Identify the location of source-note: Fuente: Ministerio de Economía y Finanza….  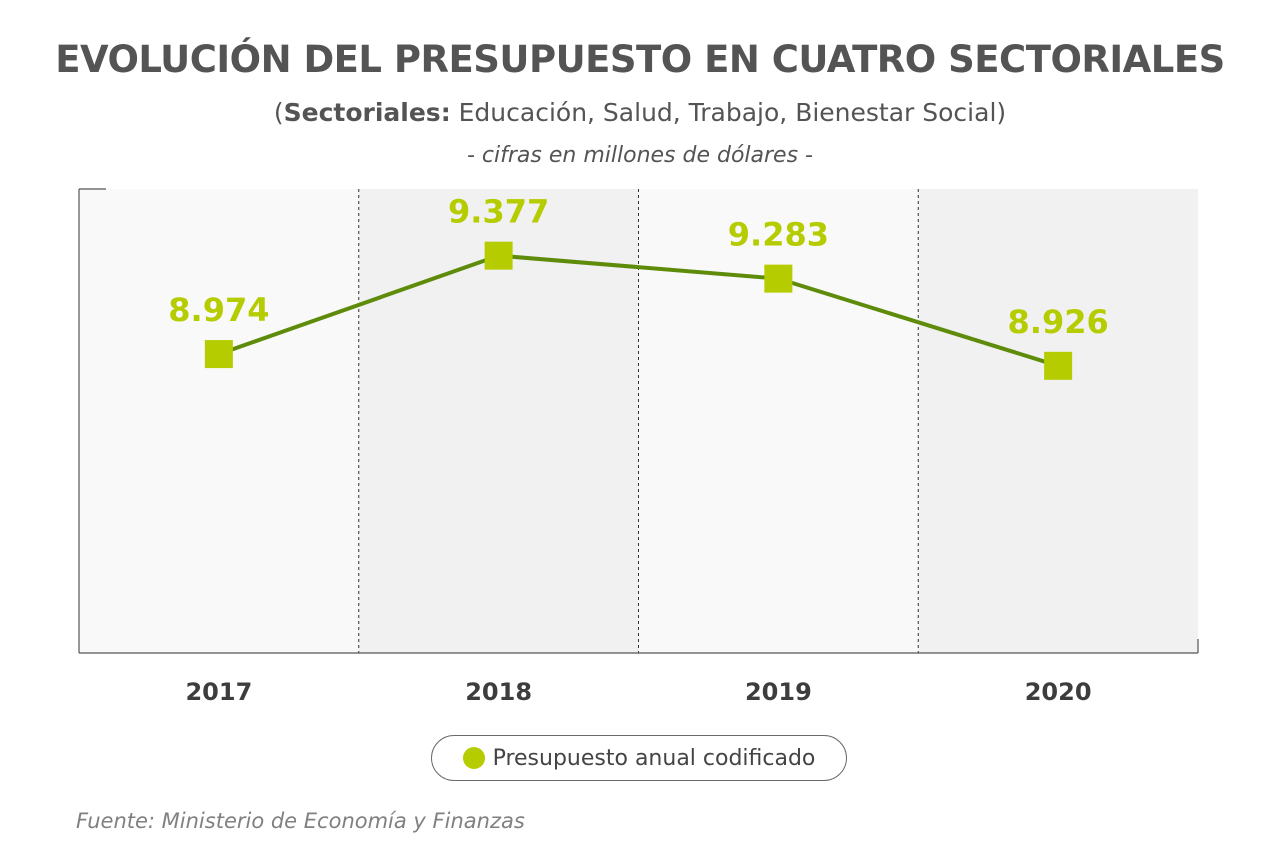
(300, 821).